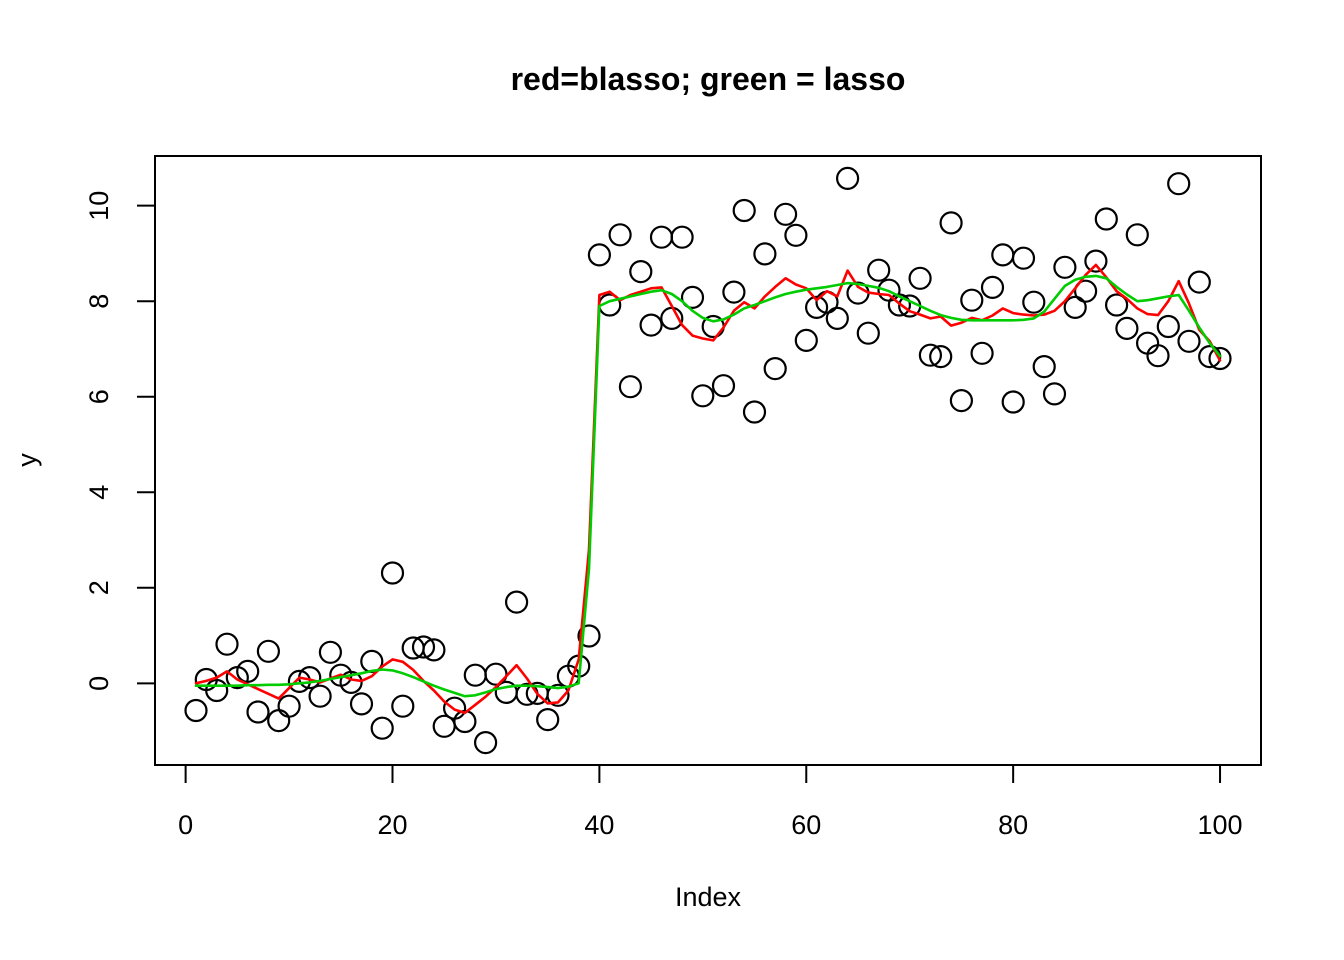 This screenshot has width=1344, height=960. I want to click on y-tick-label: 10, so click(99, 206).